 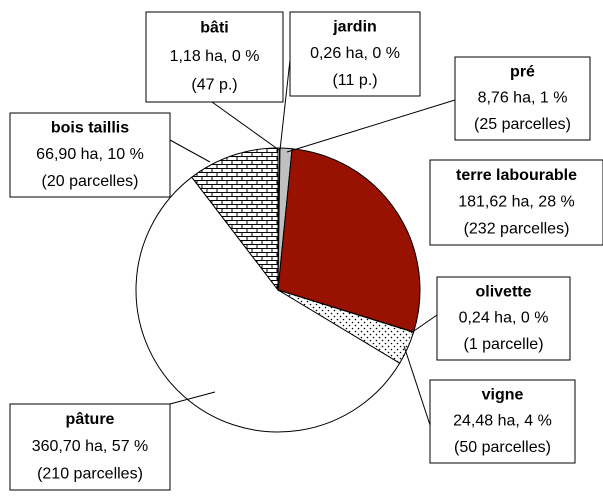 What do you see at coordinates (354, 80) in the screenshot?
I see `parcel-label: (11 p.)` at bounding box center [354, 80].